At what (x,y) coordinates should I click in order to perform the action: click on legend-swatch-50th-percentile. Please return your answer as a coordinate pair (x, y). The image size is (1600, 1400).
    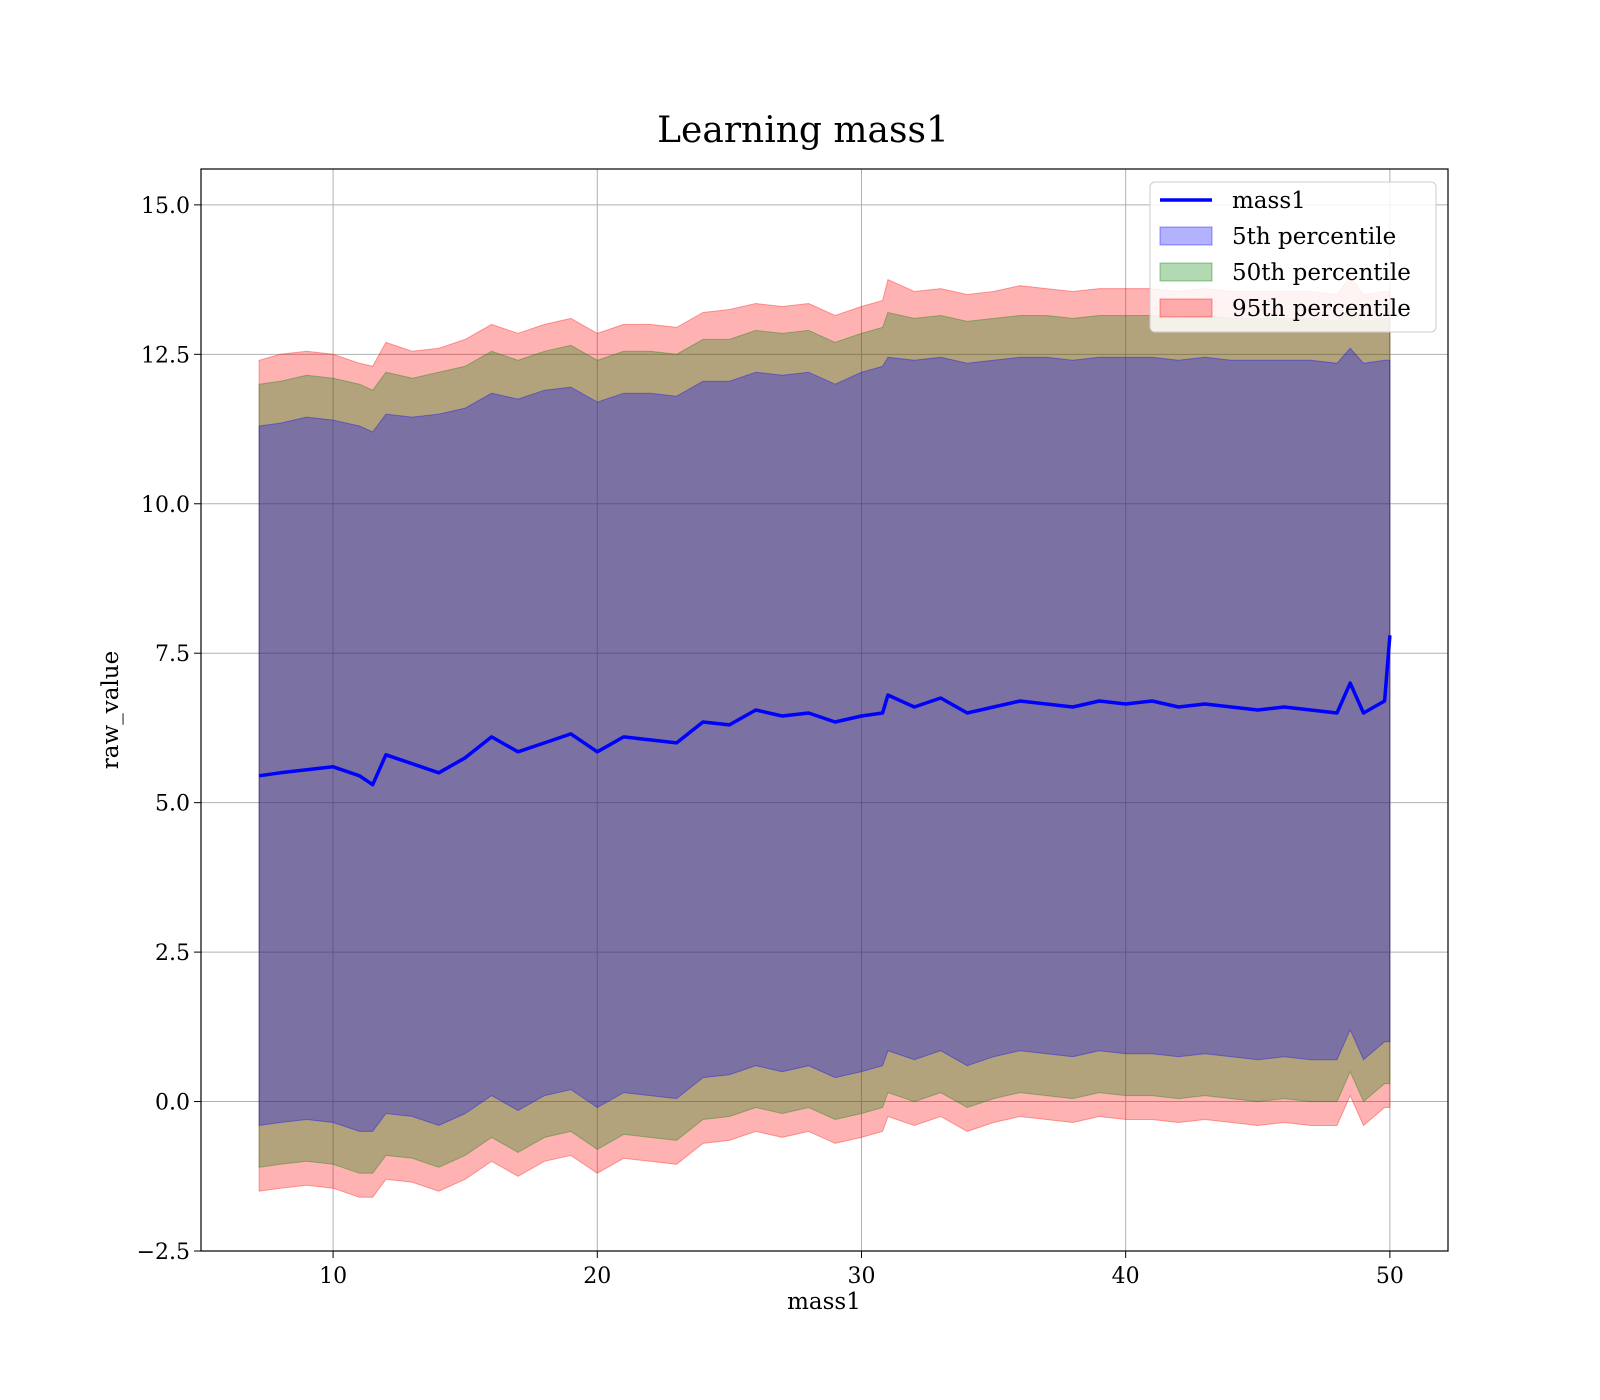
    Looking at the image, I should click on (1186, 272).